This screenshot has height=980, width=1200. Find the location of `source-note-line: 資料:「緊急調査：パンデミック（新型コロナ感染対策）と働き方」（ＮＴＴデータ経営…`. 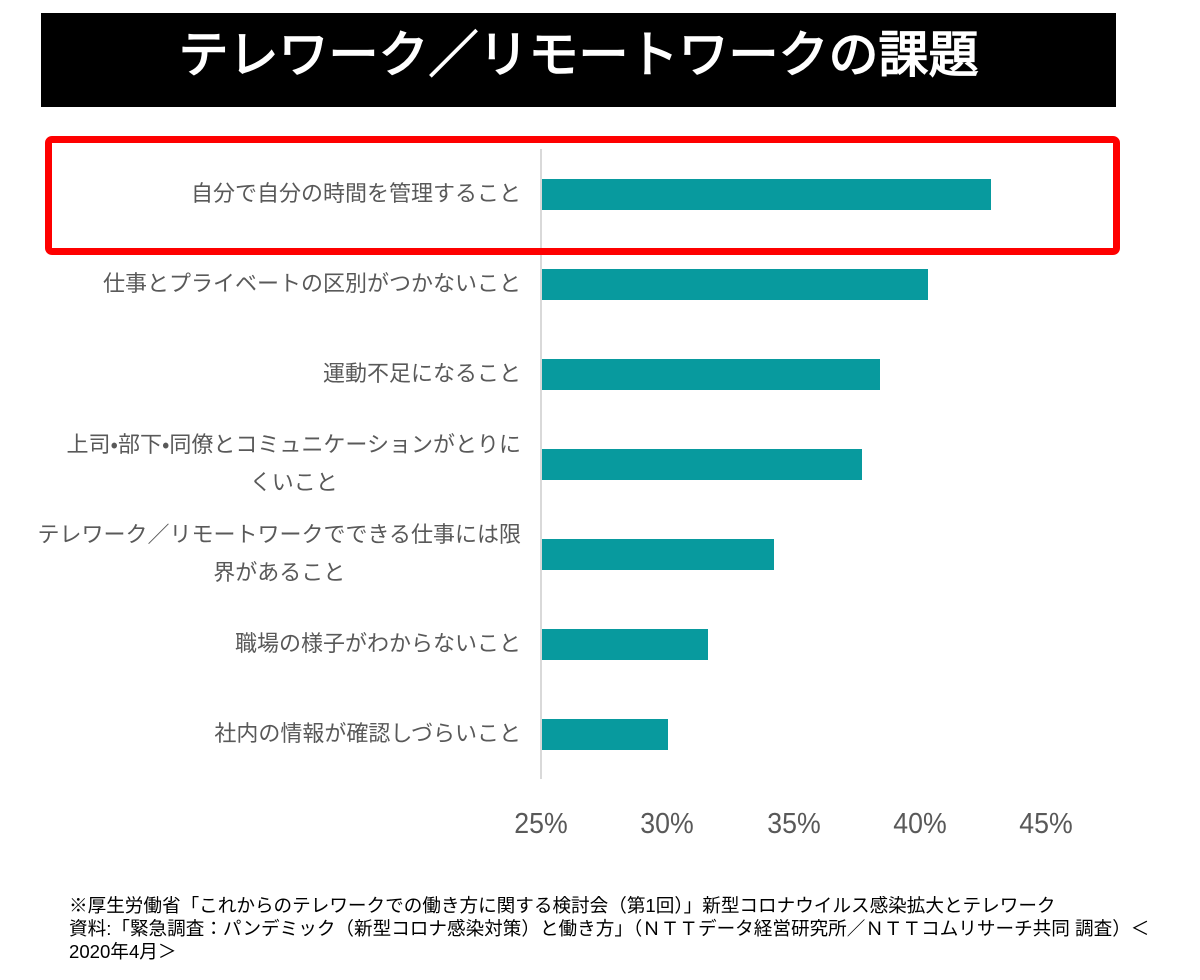

source-note-line: 資料:「緊急調査：パンデミック（新型コロナ感染対策）と働き方」（ＮＴＴデータ経営… is located at coordinates (609, 928).